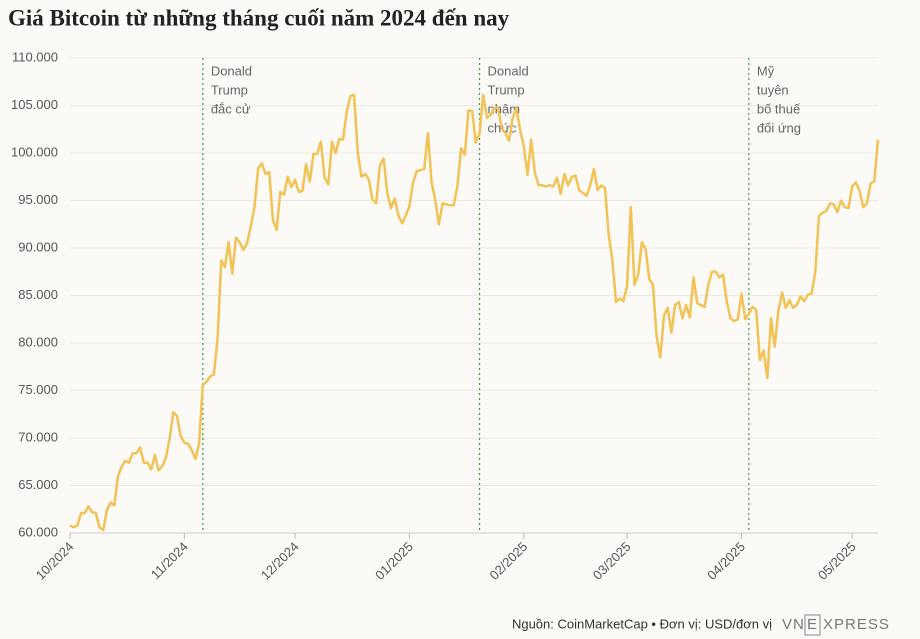 The height and width of the screenshot is (639, 920). What do you see at coordinates (34, 151) in the screenshot?
I see `y-tick-label: 100.000` at bounding box center [34, 151].